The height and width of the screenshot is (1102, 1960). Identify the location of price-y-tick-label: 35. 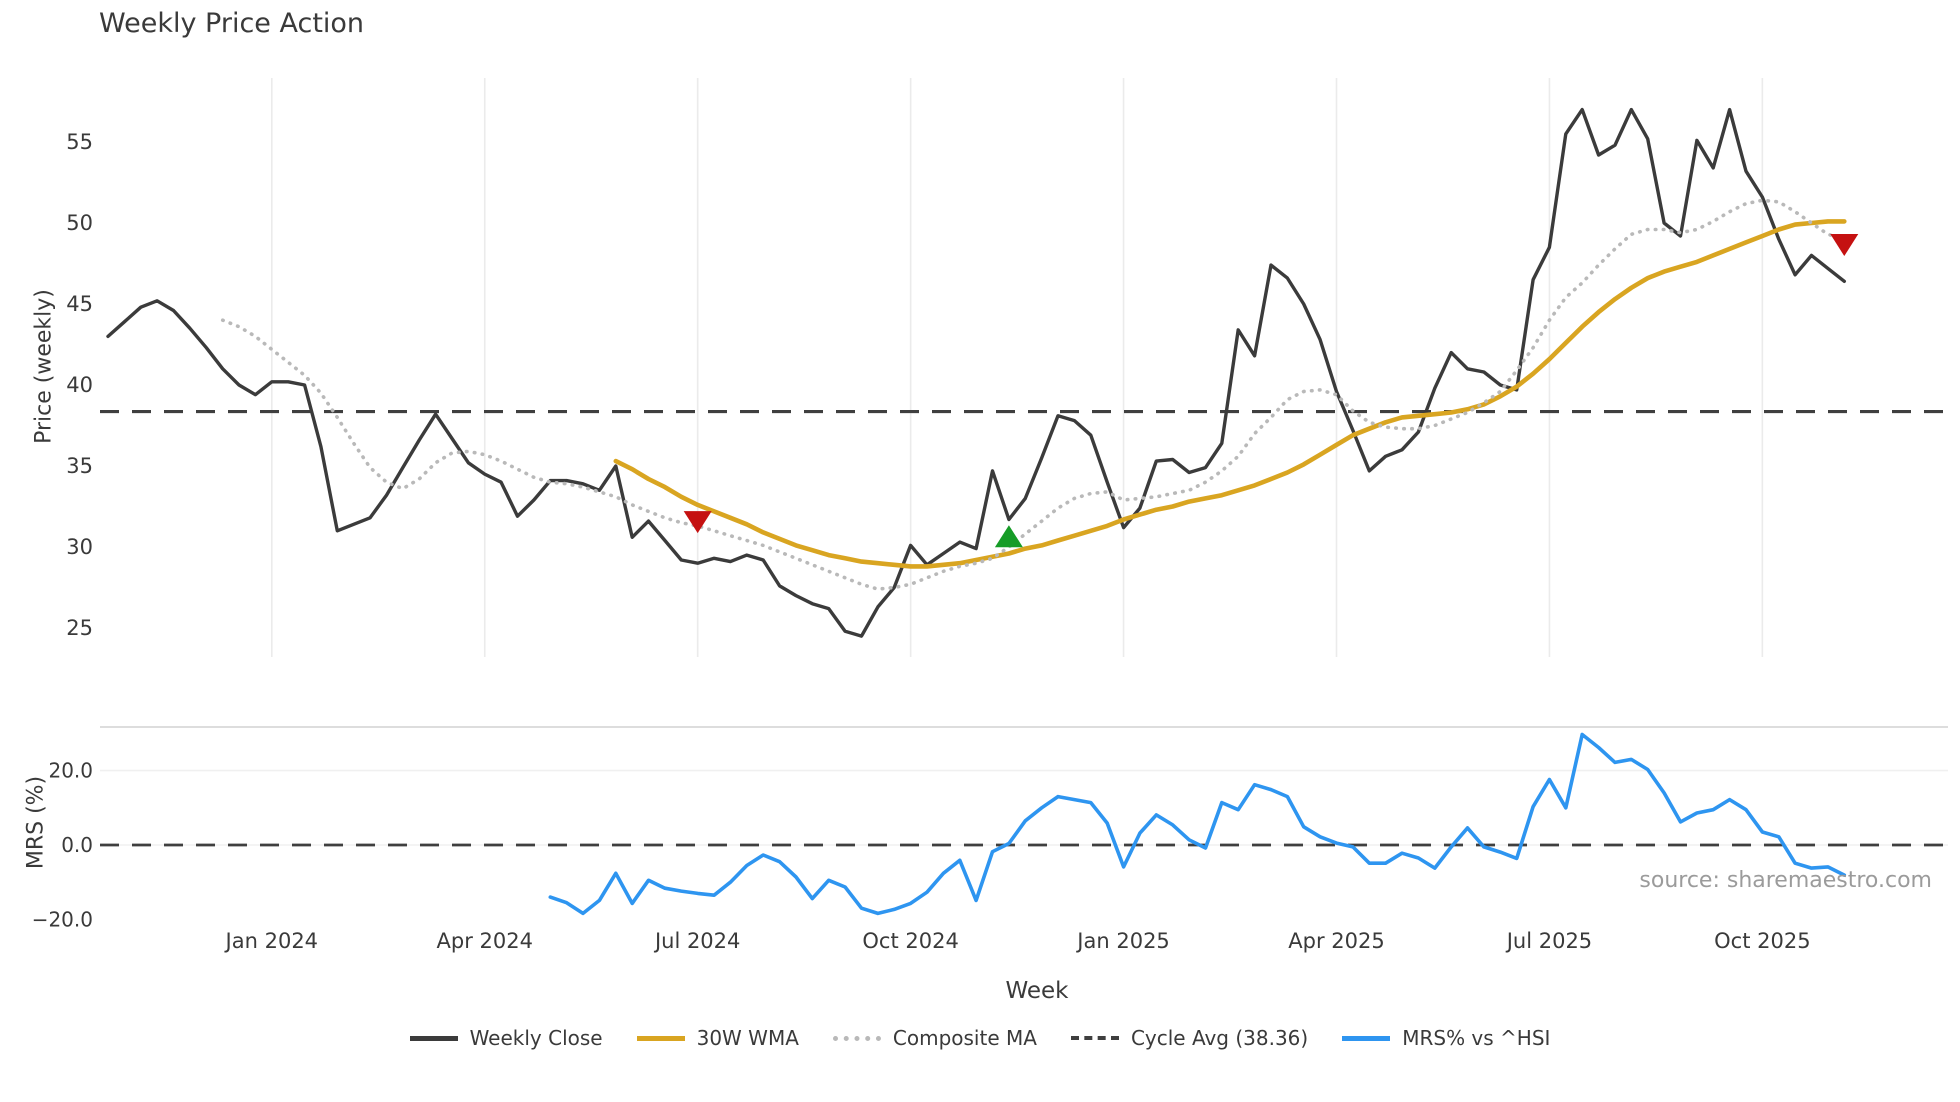
(79, 466).